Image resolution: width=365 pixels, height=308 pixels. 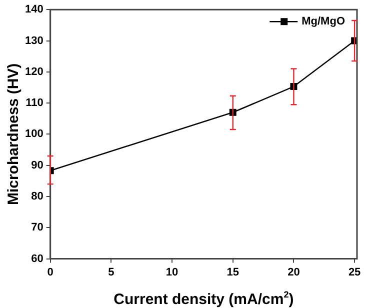 What do you see at coordinates (34, 40) in the screenshot?
I see `y-tick-label: 130` at bounding box center [34, 40].